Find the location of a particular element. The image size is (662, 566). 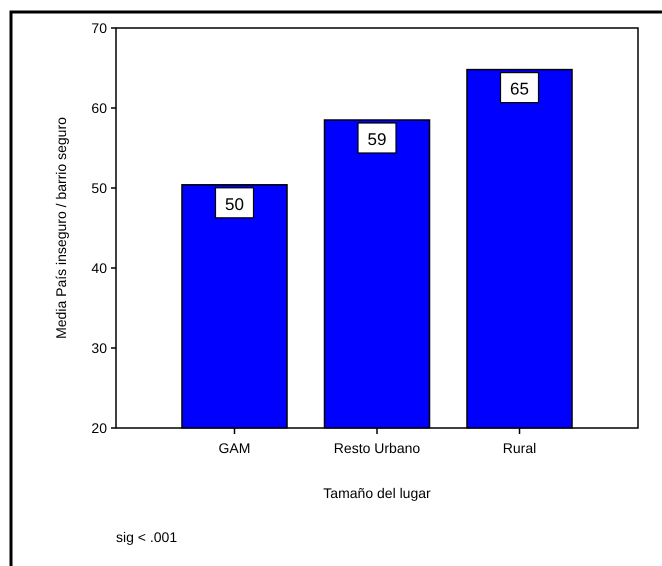

y-tick-label: 70 is located at coordinates (99, 28).